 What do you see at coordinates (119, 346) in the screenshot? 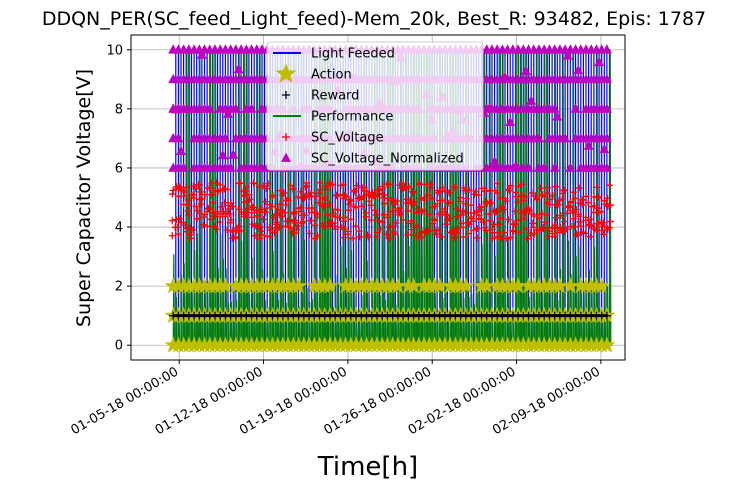
I see `y-tick-label: 0` at bounding box center [119, 346].